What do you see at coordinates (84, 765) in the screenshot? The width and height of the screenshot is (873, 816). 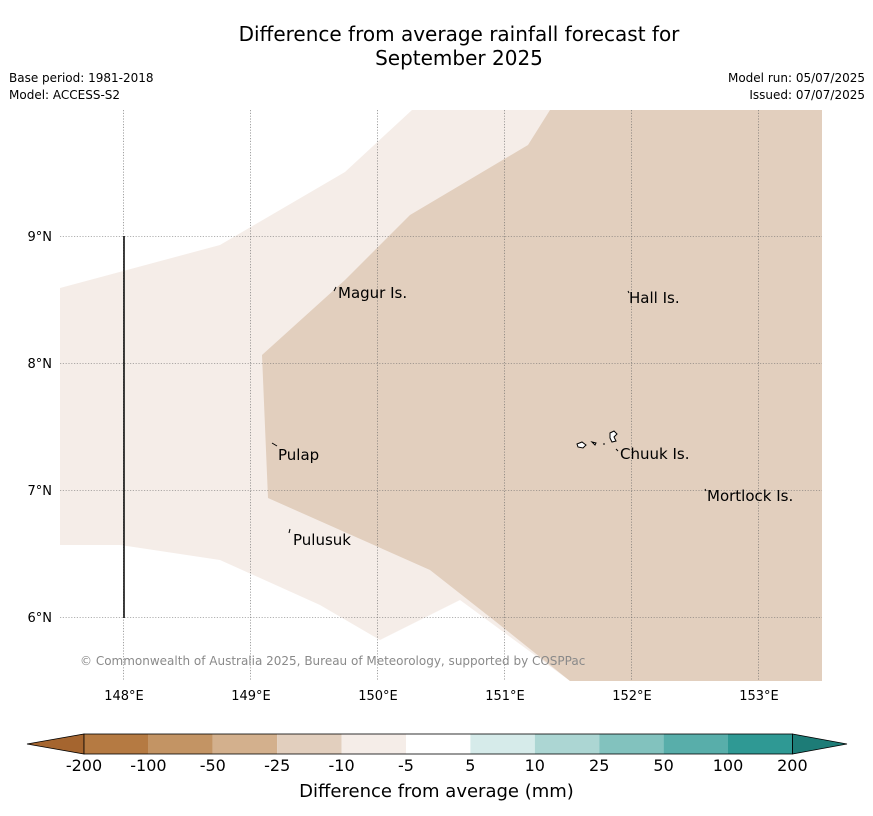 I see `colorbar-tick-label: -200` at bounding box center [84, 765].